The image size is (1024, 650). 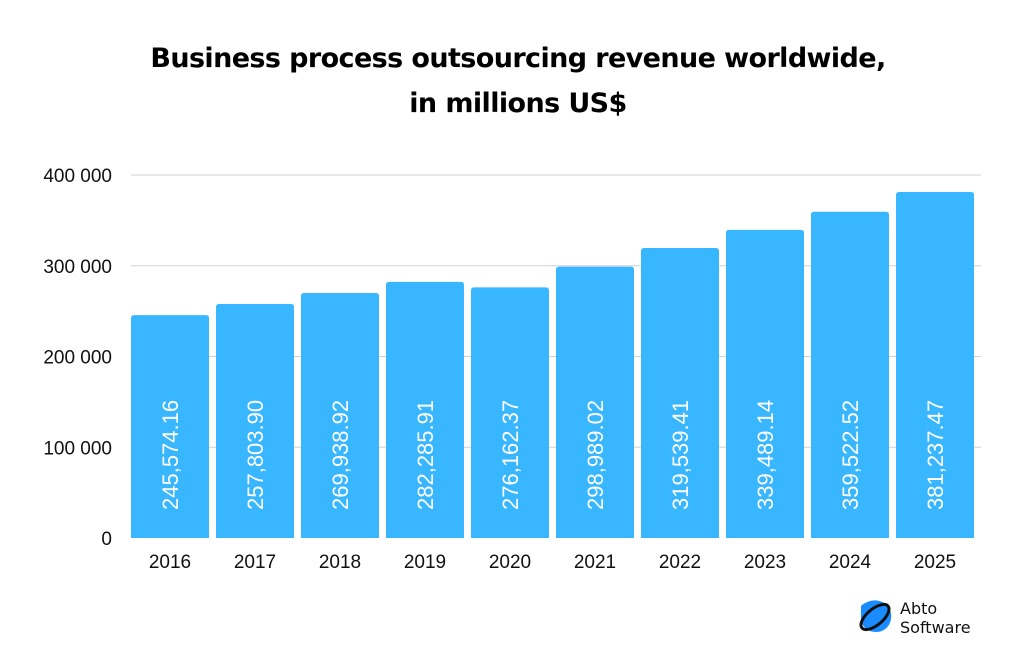 What do you see at coordinates (680, 393) in the screenshot?
I see `bar-2022` at bounding box center [680, 393].